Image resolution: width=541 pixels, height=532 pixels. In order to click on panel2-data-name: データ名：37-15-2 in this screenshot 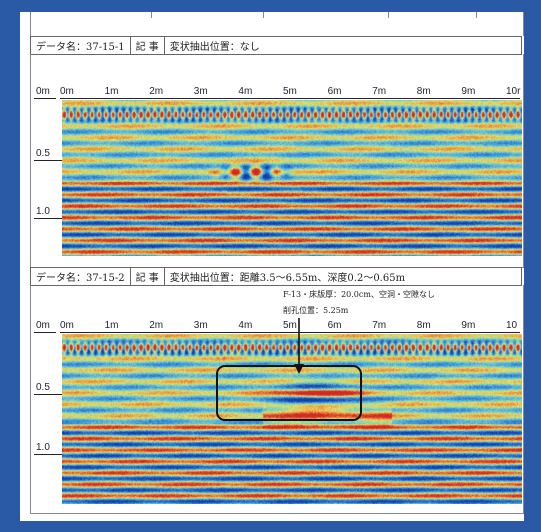, I will do `click(81, 276)`.